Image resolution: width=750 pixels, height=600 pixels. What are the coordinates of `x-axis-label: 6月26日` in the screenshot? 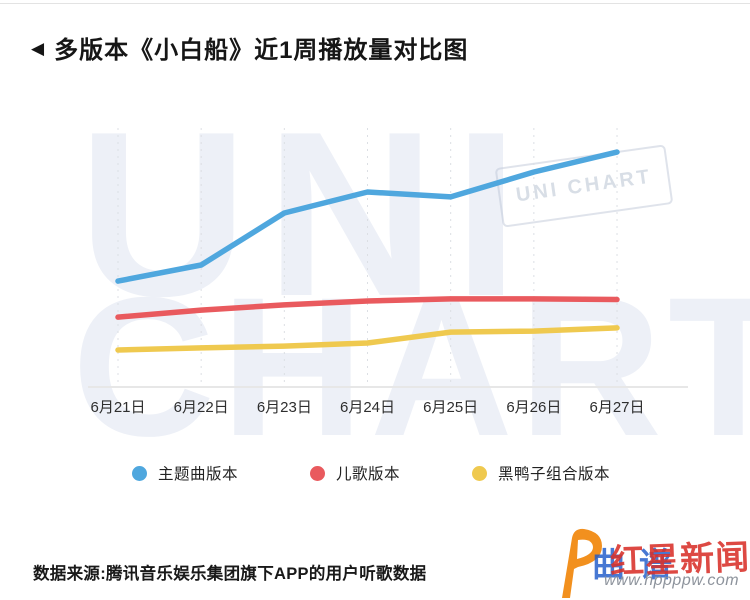 It's located at (534, 407).